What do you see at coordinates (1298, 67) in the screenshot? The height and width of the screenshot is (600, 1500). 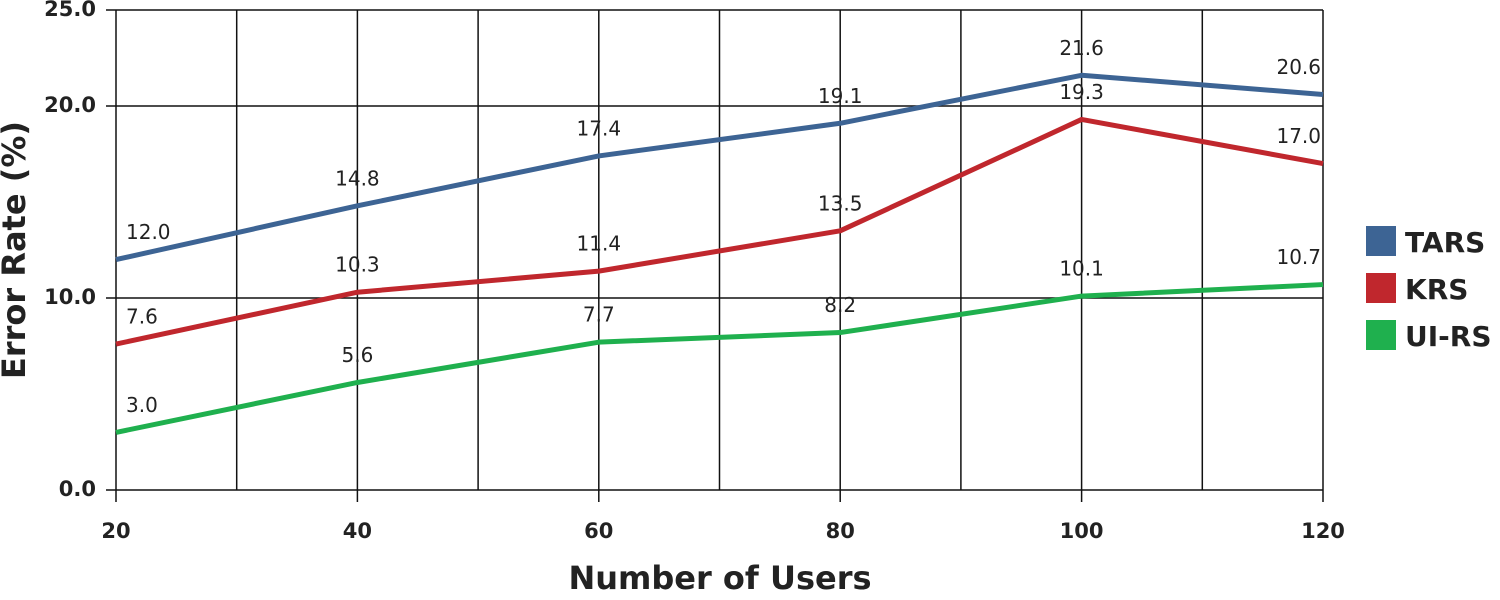 I see `data-label: 20.6` at bounding box center [1298, 67].